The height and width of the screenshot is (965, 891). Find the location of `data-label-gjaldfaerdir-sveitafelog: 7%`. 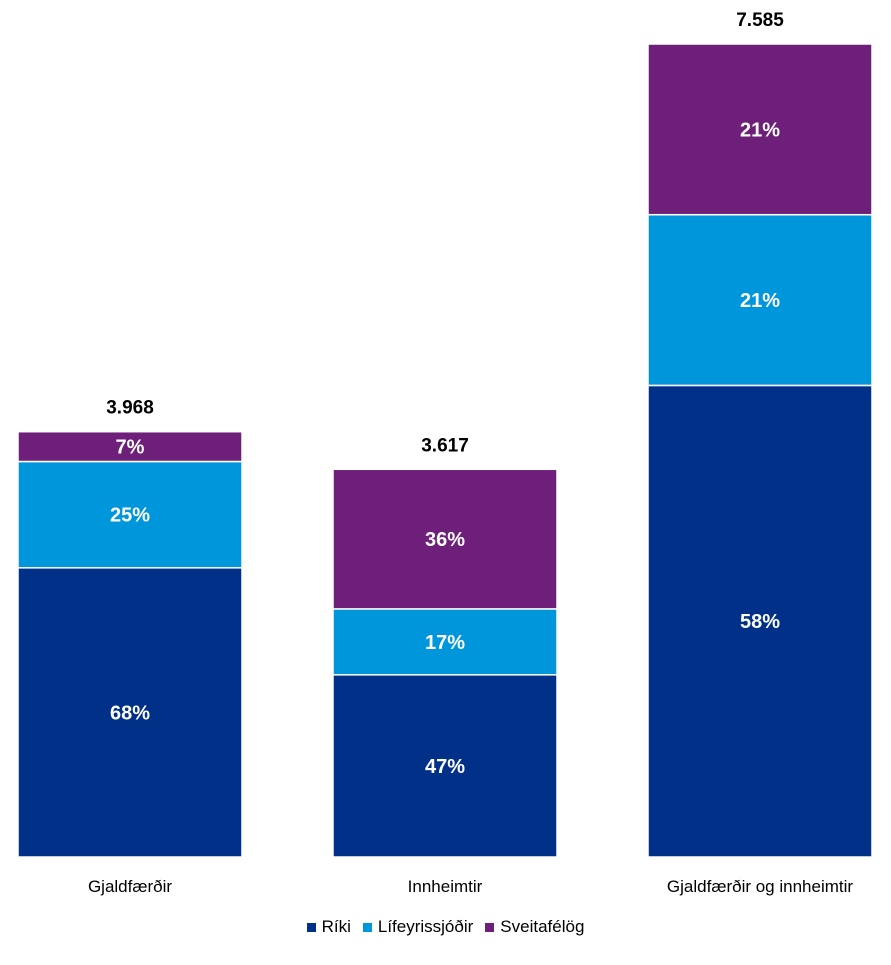

data-label-gjaldfaerdir-sveitafelog: 7% is located at coordinates (130, 448).